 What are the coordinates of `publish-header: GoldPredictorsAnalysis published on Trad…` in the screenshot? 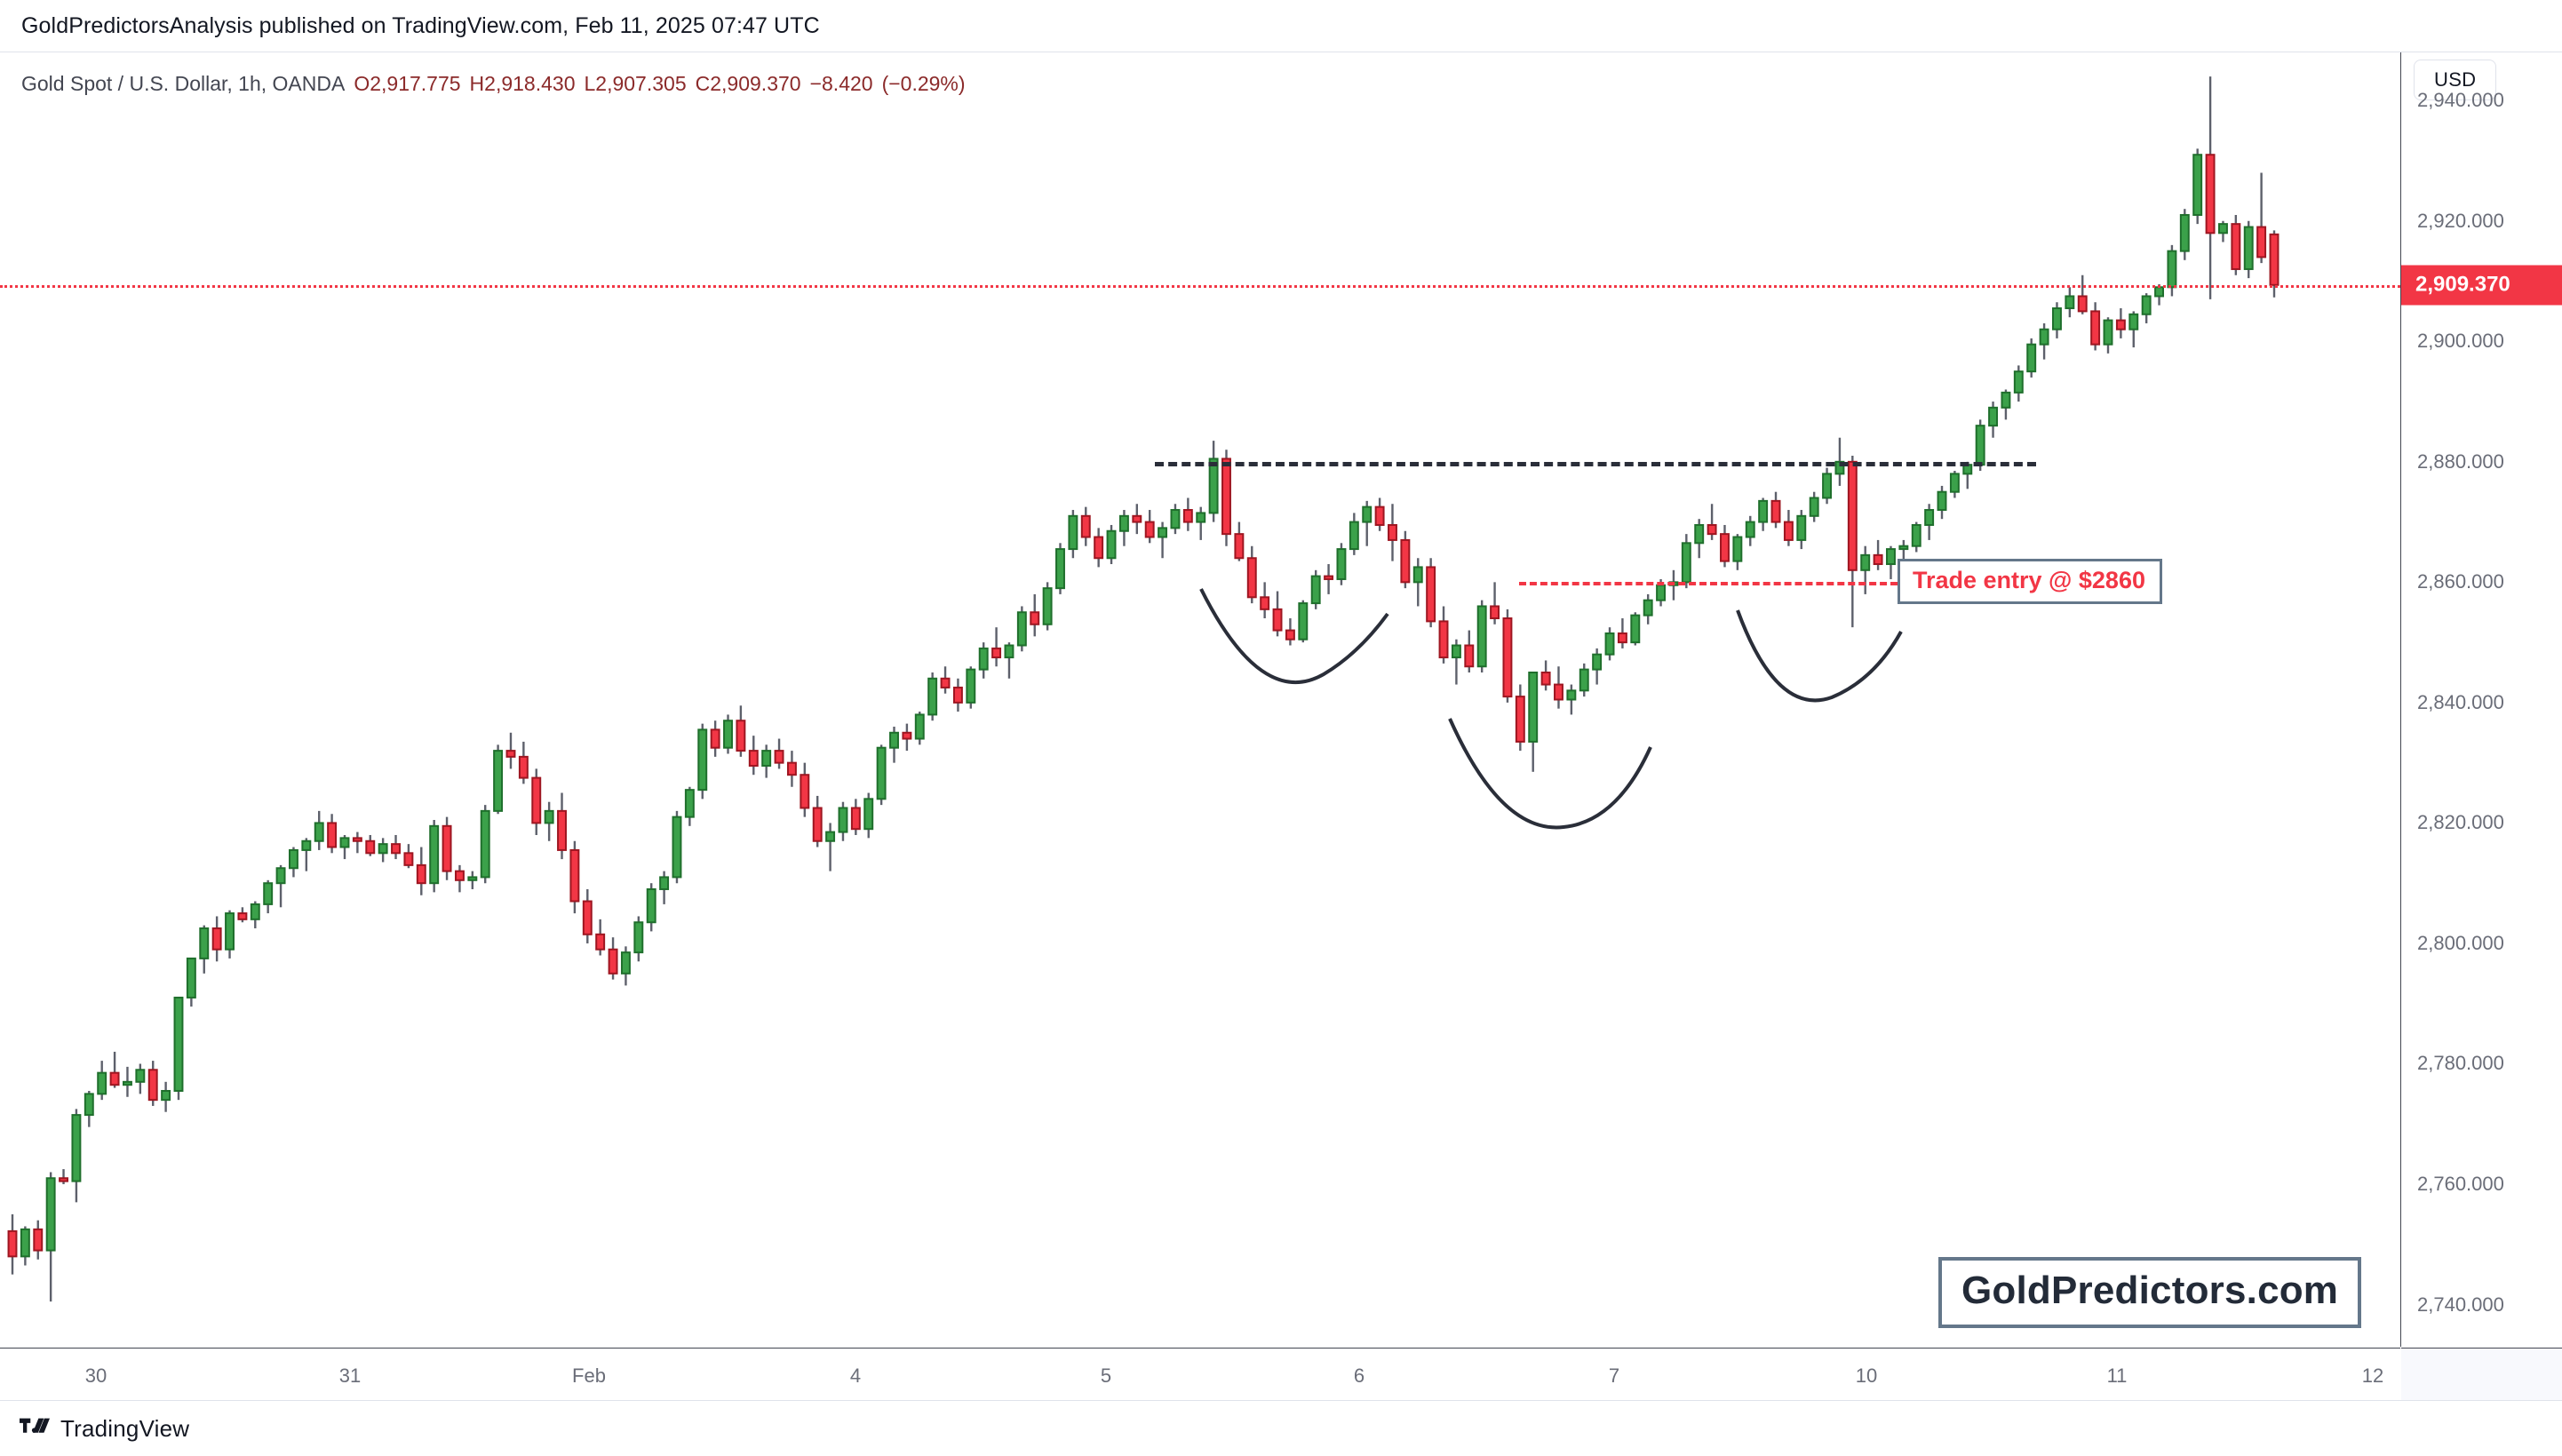 It's located at (1281, 26).